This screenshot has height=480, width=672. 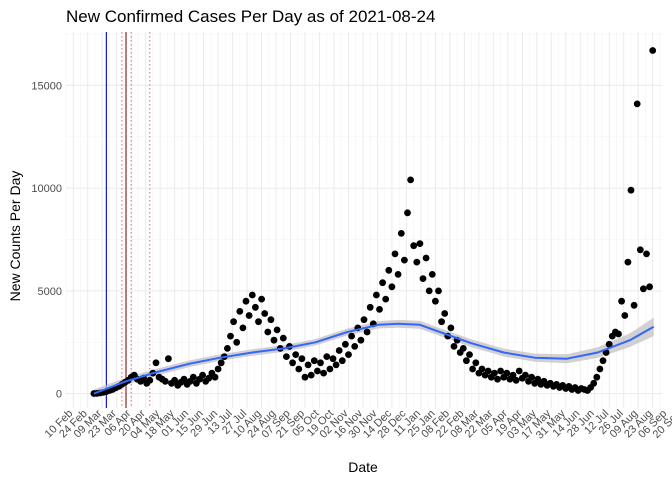 I want to click on x-axis-title: Date, so click(x=363, y=467).